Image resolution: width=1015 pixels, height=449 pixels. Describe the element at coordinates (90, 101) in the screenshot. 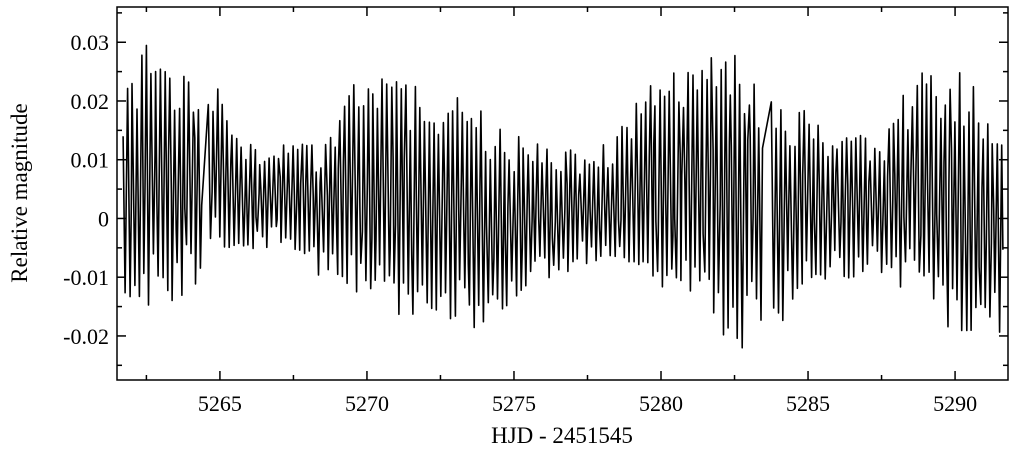

I see `y-tick-label: 0.02` at that location.